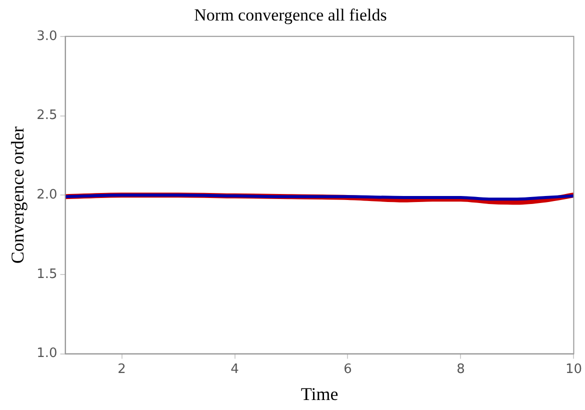 This screenshot has height=410, width=585. I want to click on x-tick-label: 6, so click(348, 369).